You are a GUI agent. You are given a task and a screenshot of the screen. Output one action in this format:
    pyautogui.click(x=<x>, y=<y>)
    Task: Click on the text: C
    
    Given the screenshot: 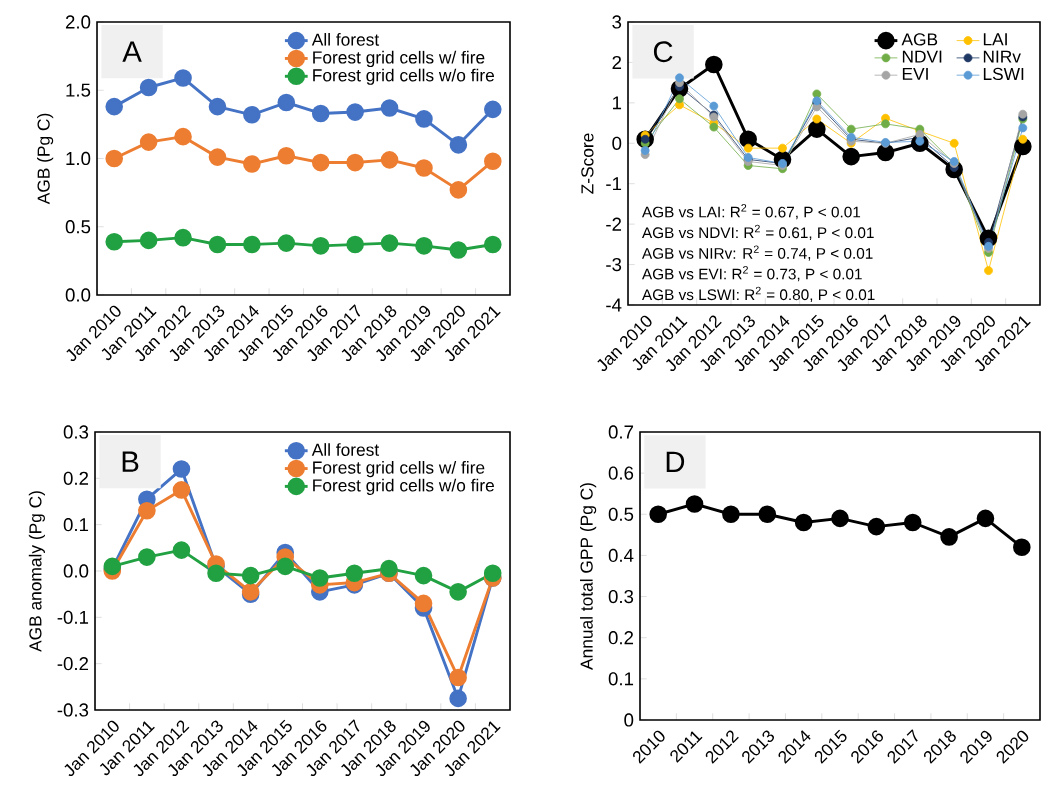 What is the action you would take?
    pyautogui.click(x=663, y=52)
    